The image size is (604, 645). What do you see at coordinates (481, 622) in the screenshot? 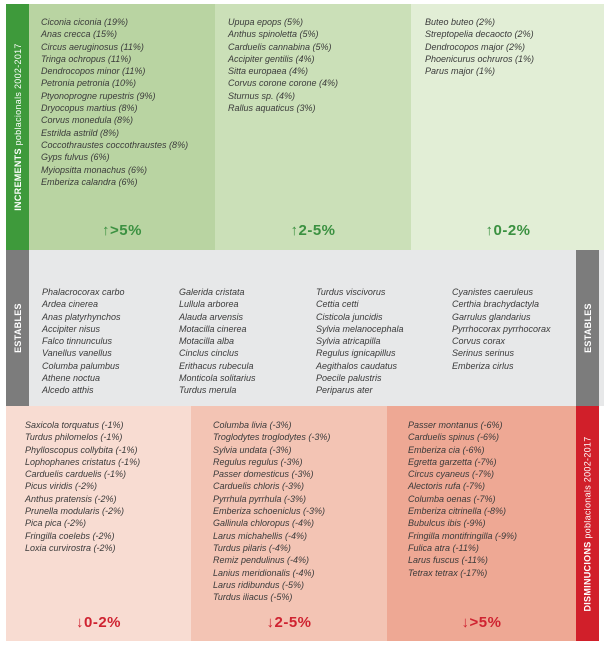
I see `disminucions-high-title: ↓>5%` at bounding box center [481, 622].